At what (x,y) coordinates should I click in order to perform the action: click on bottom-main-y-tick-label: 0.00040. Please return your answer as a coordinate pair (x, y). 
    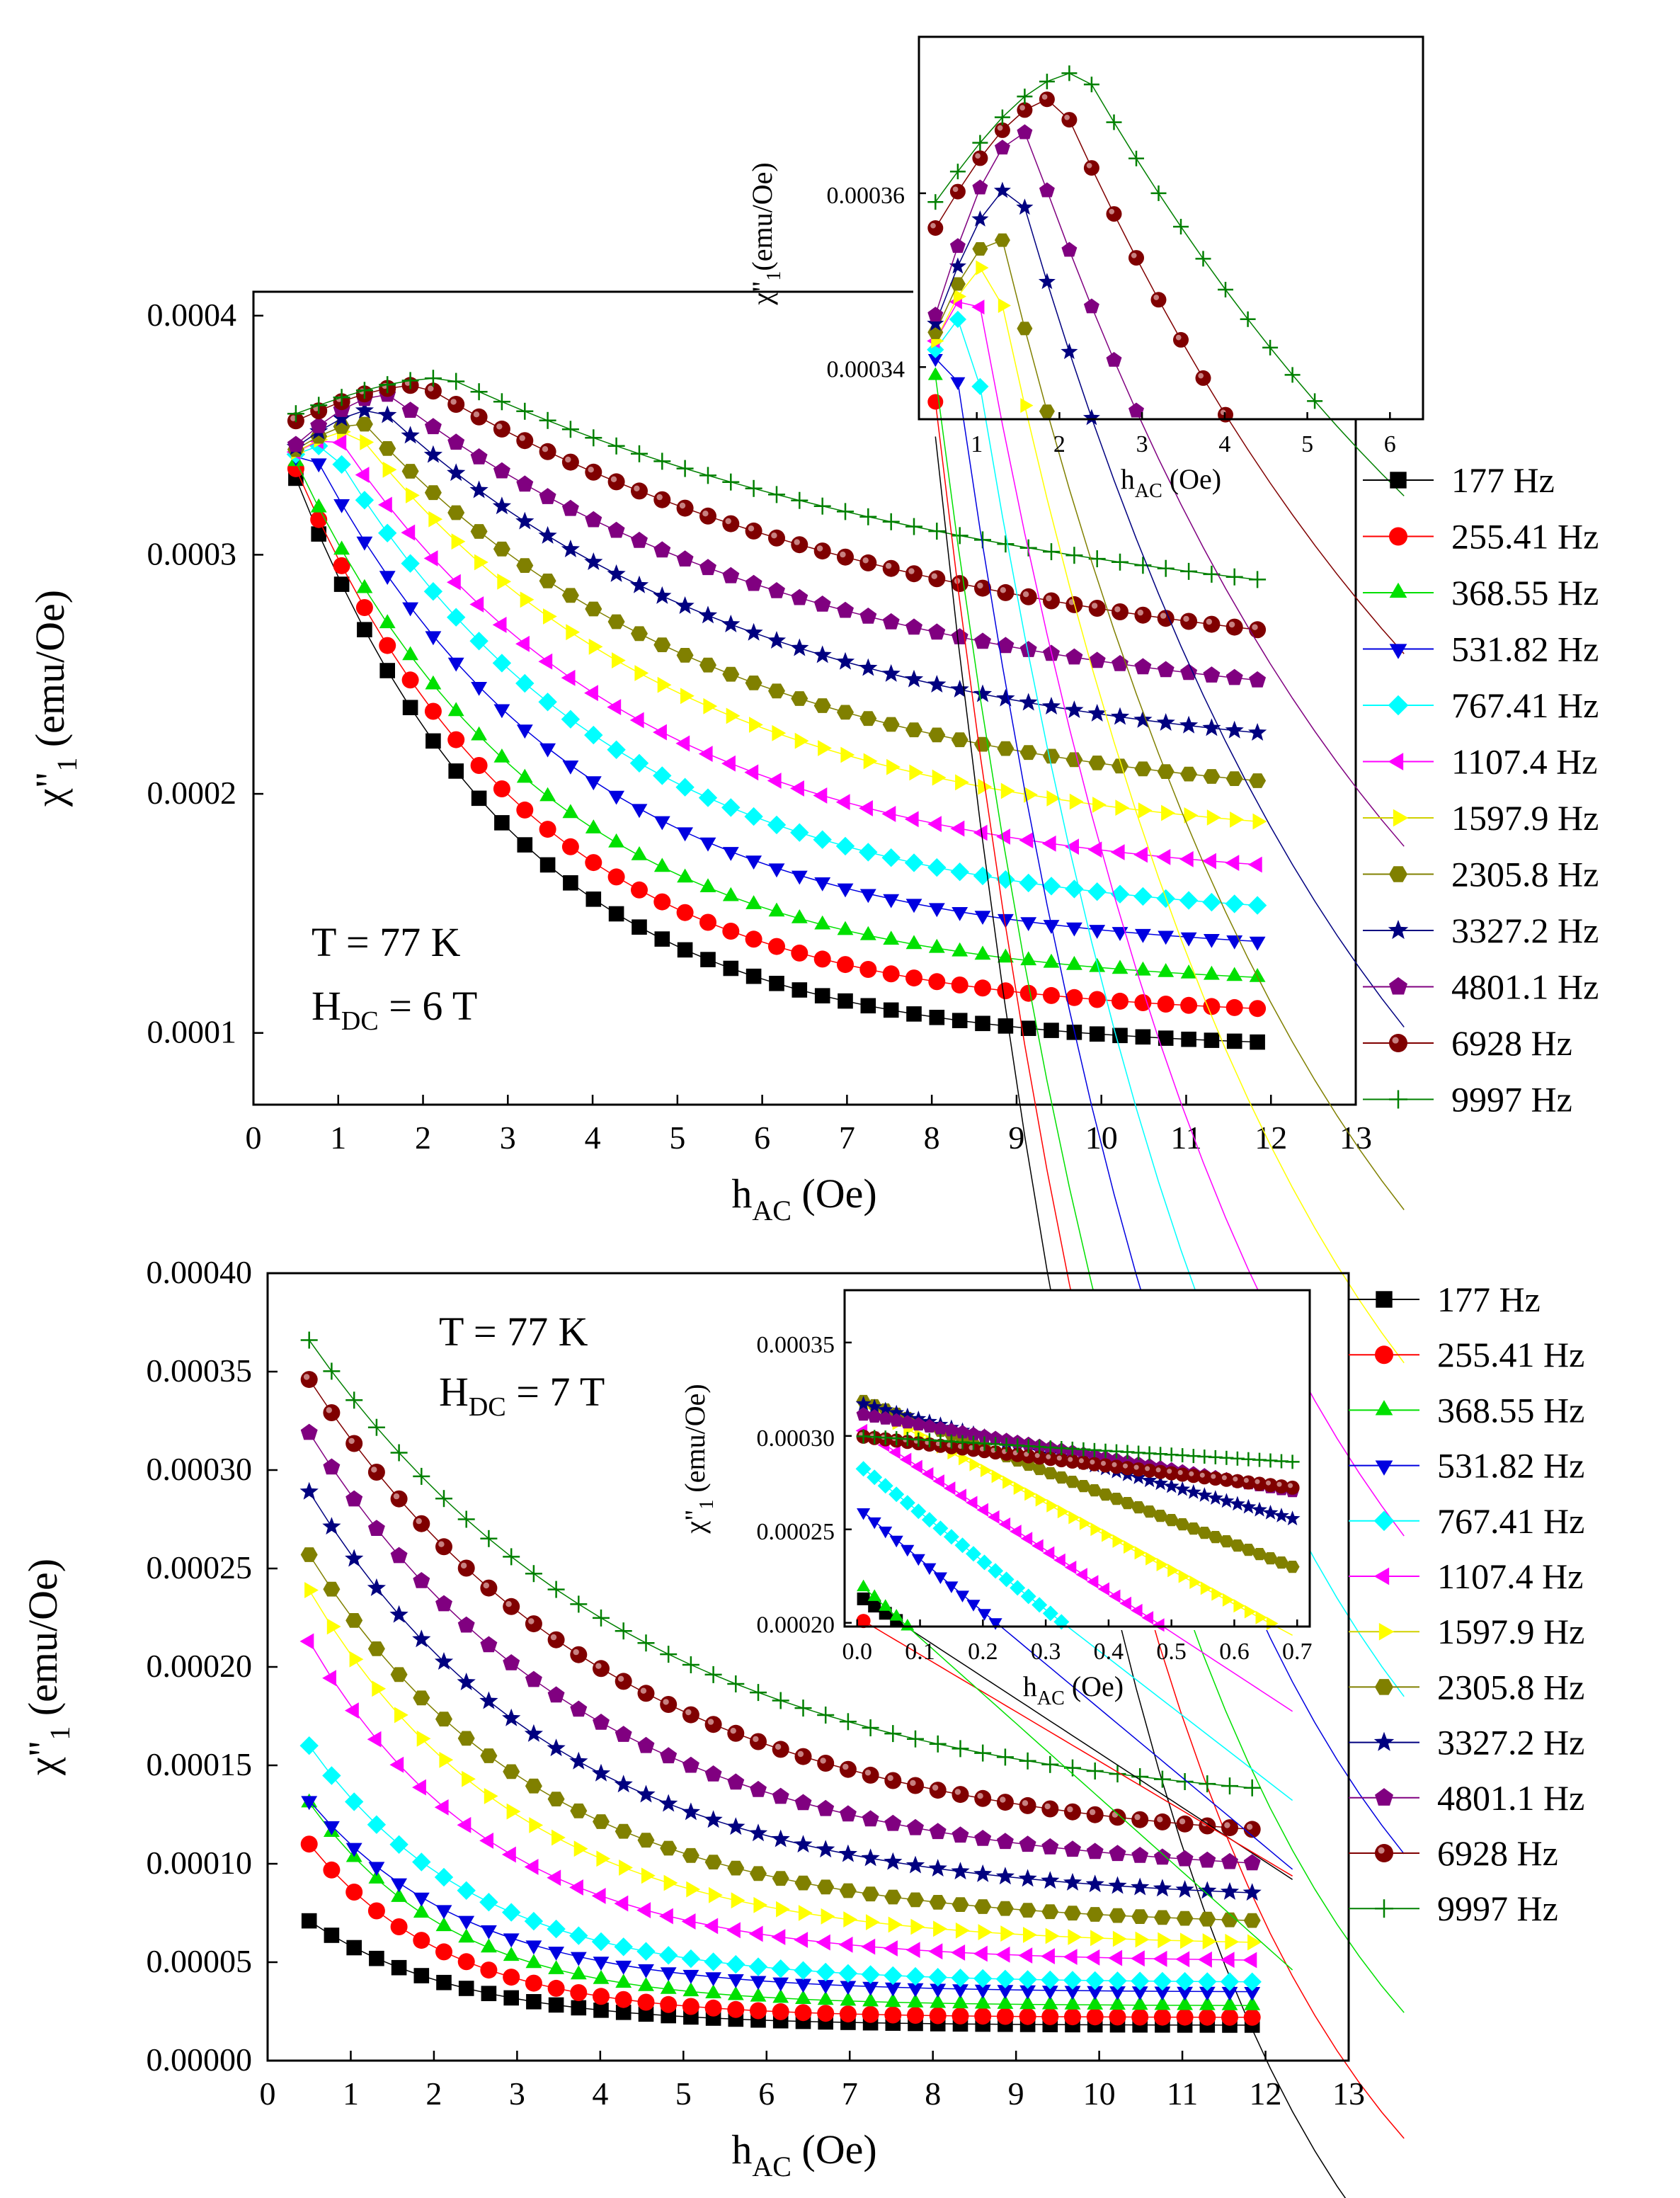
    Looking at the image, I should click on (200, 1272).